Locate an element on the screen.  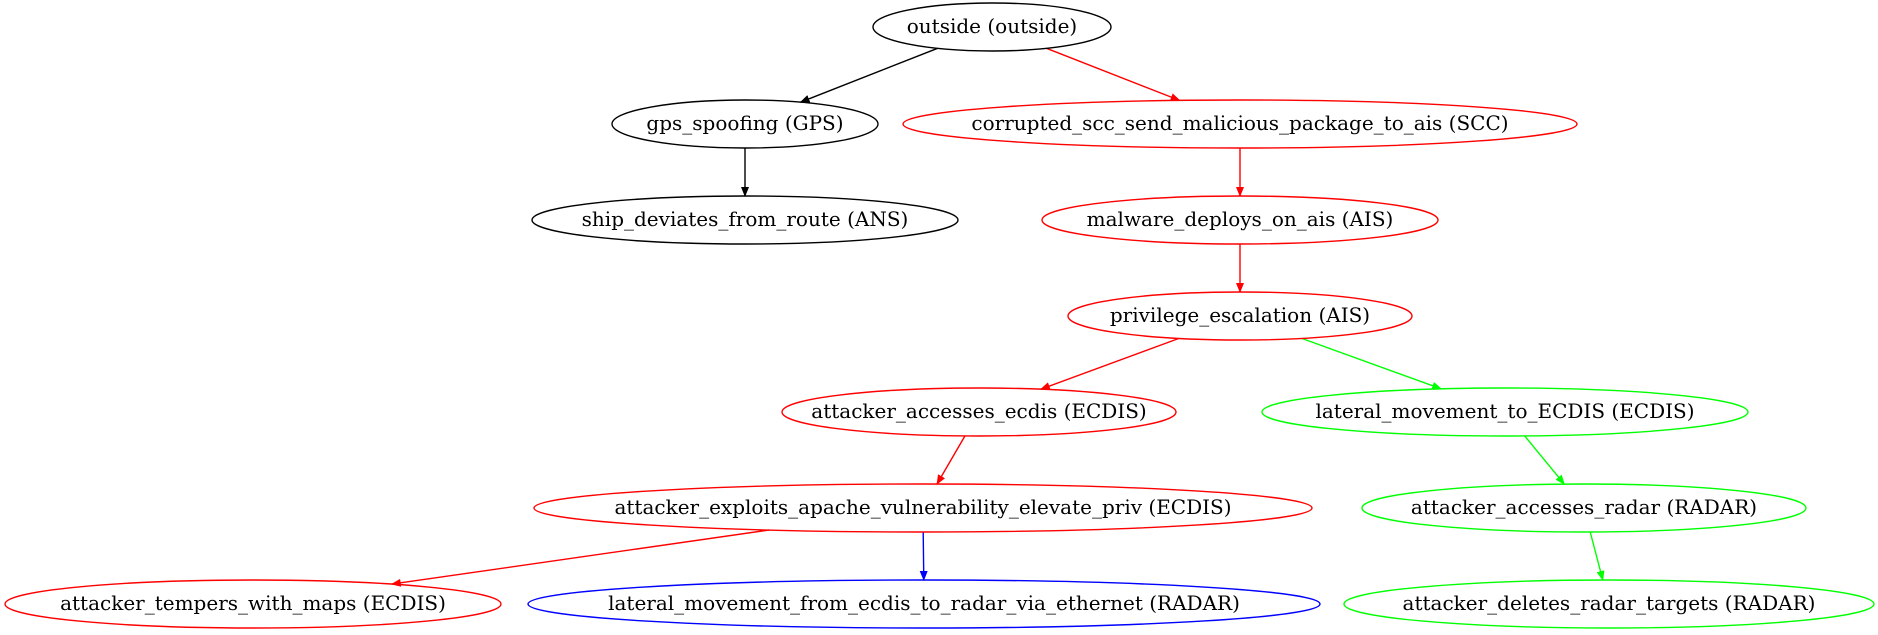
node-label: attacker_accesses_radar (RADAR) is located at coordinates (1584, 507).